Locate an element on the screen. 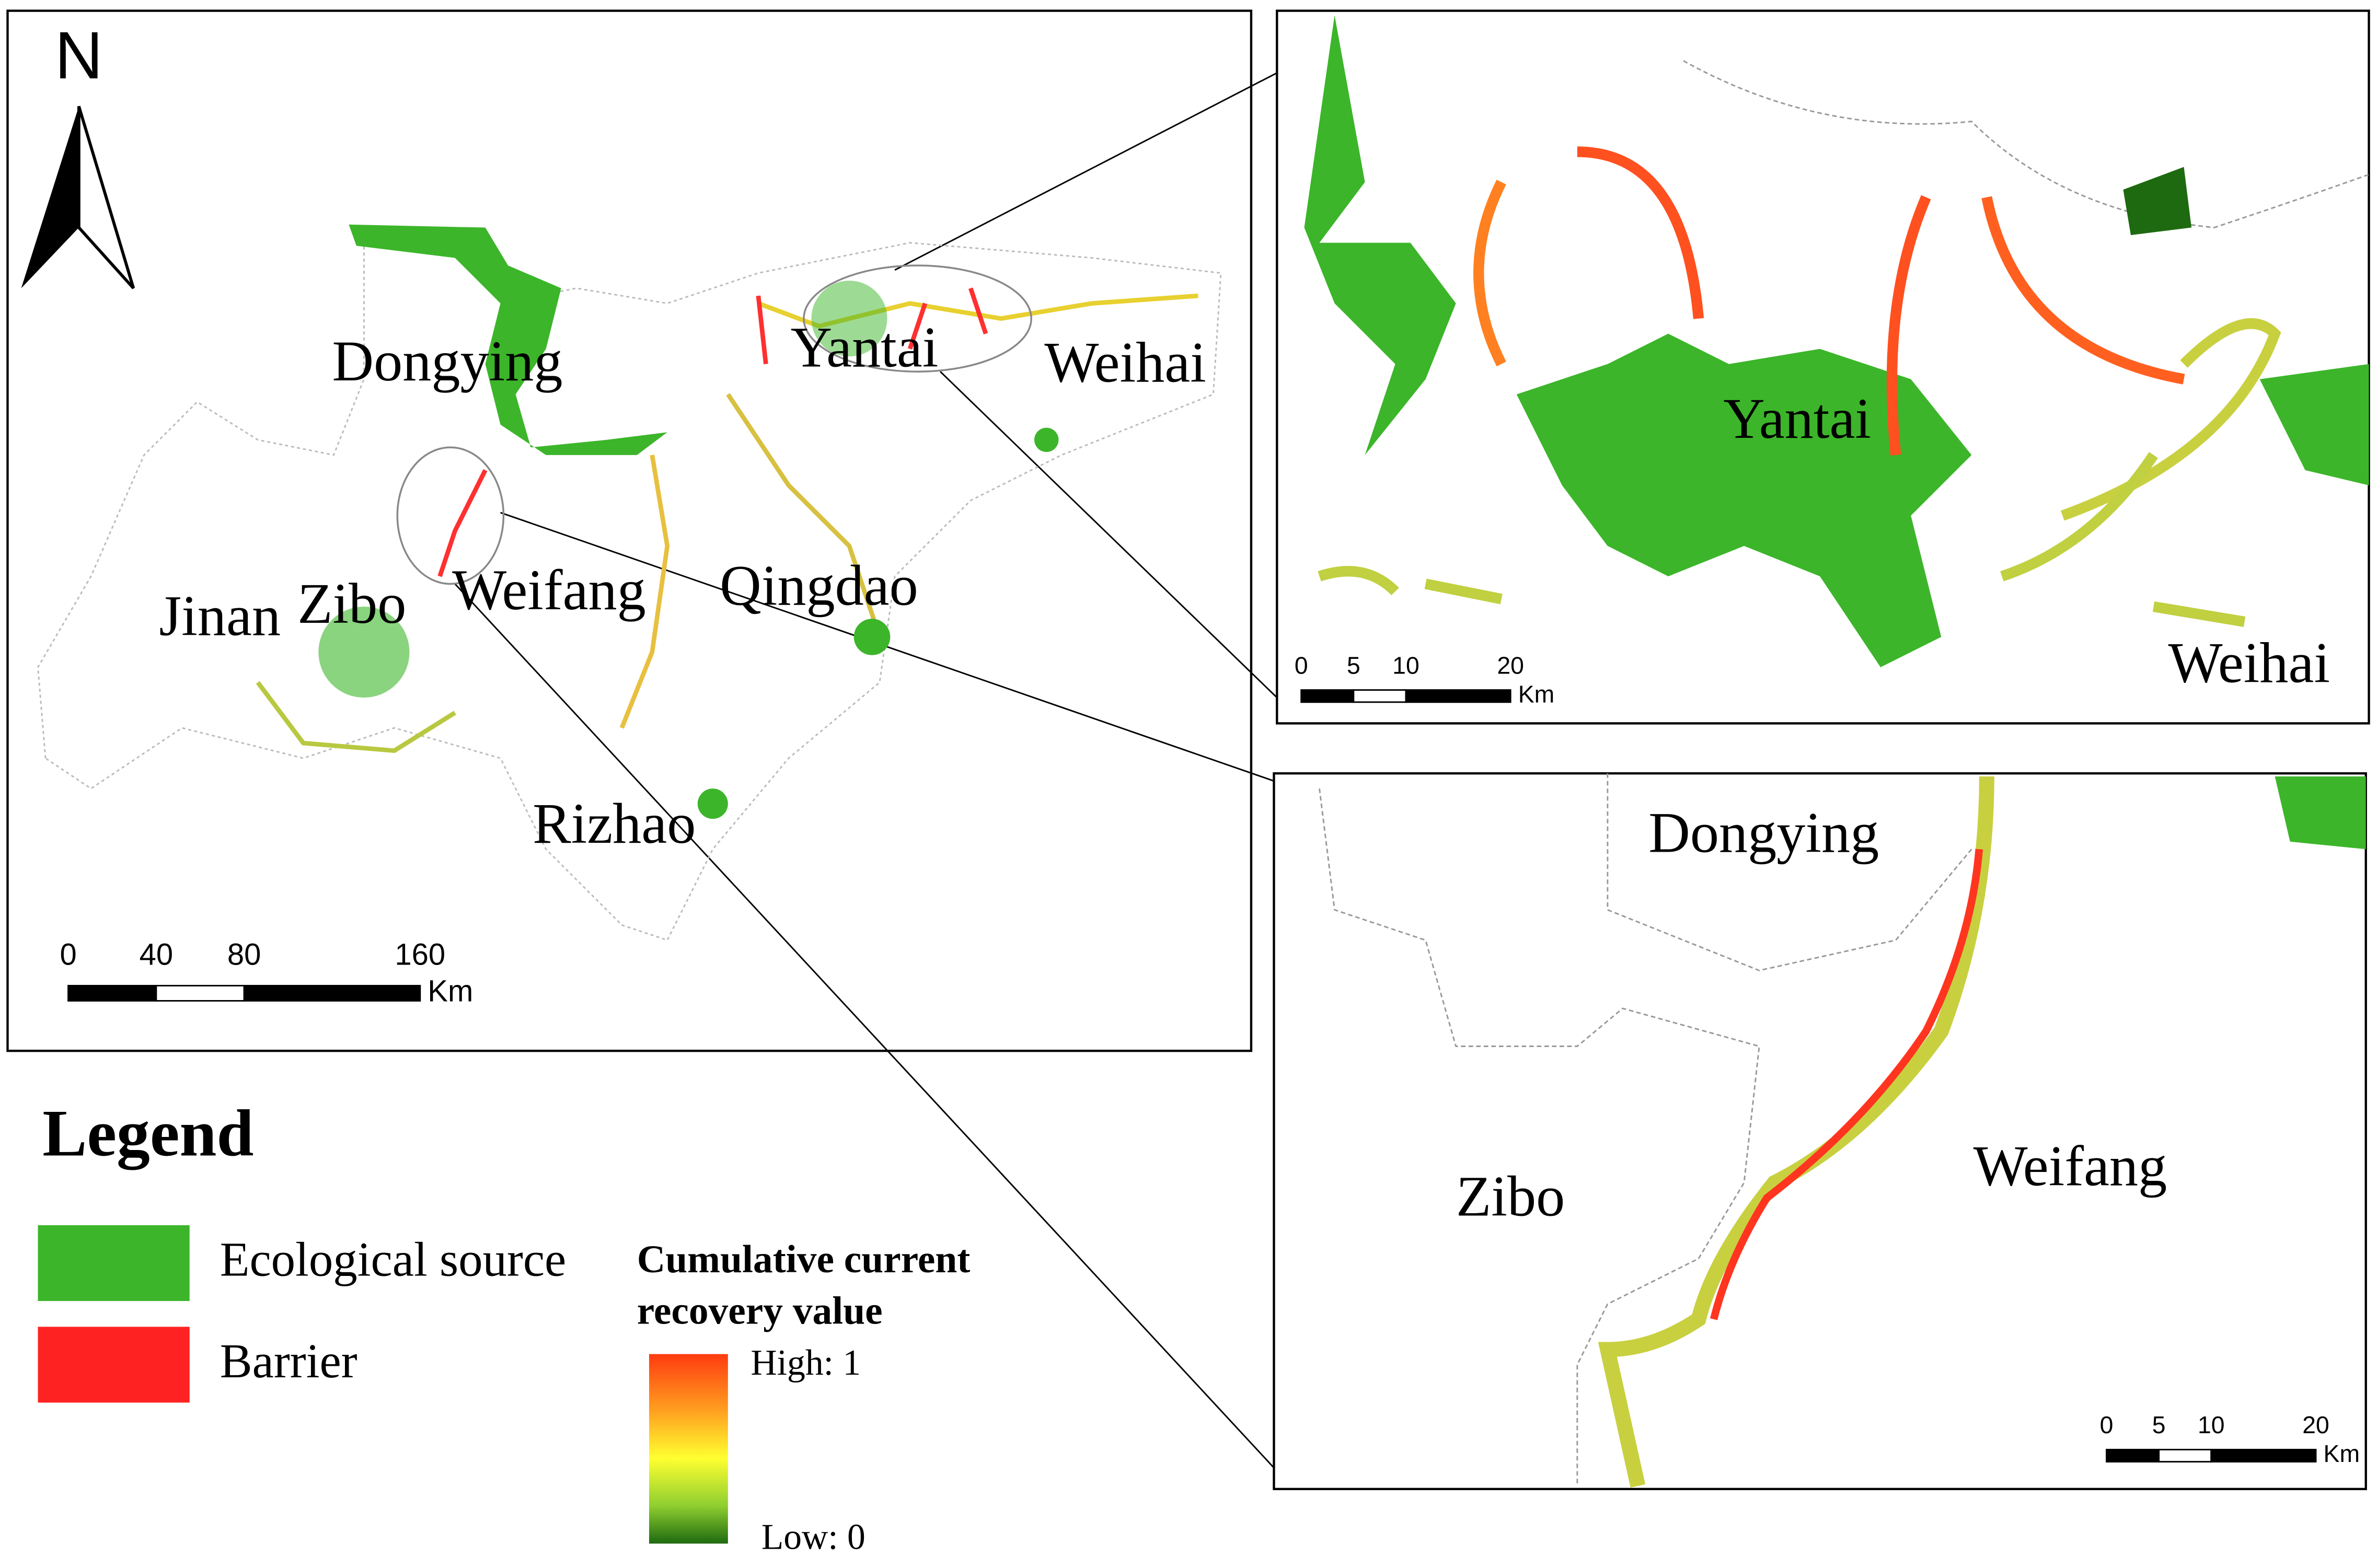 The width and height of the screenshot is (2378, 1568). north-label: N is located at coordinates (79, 55).